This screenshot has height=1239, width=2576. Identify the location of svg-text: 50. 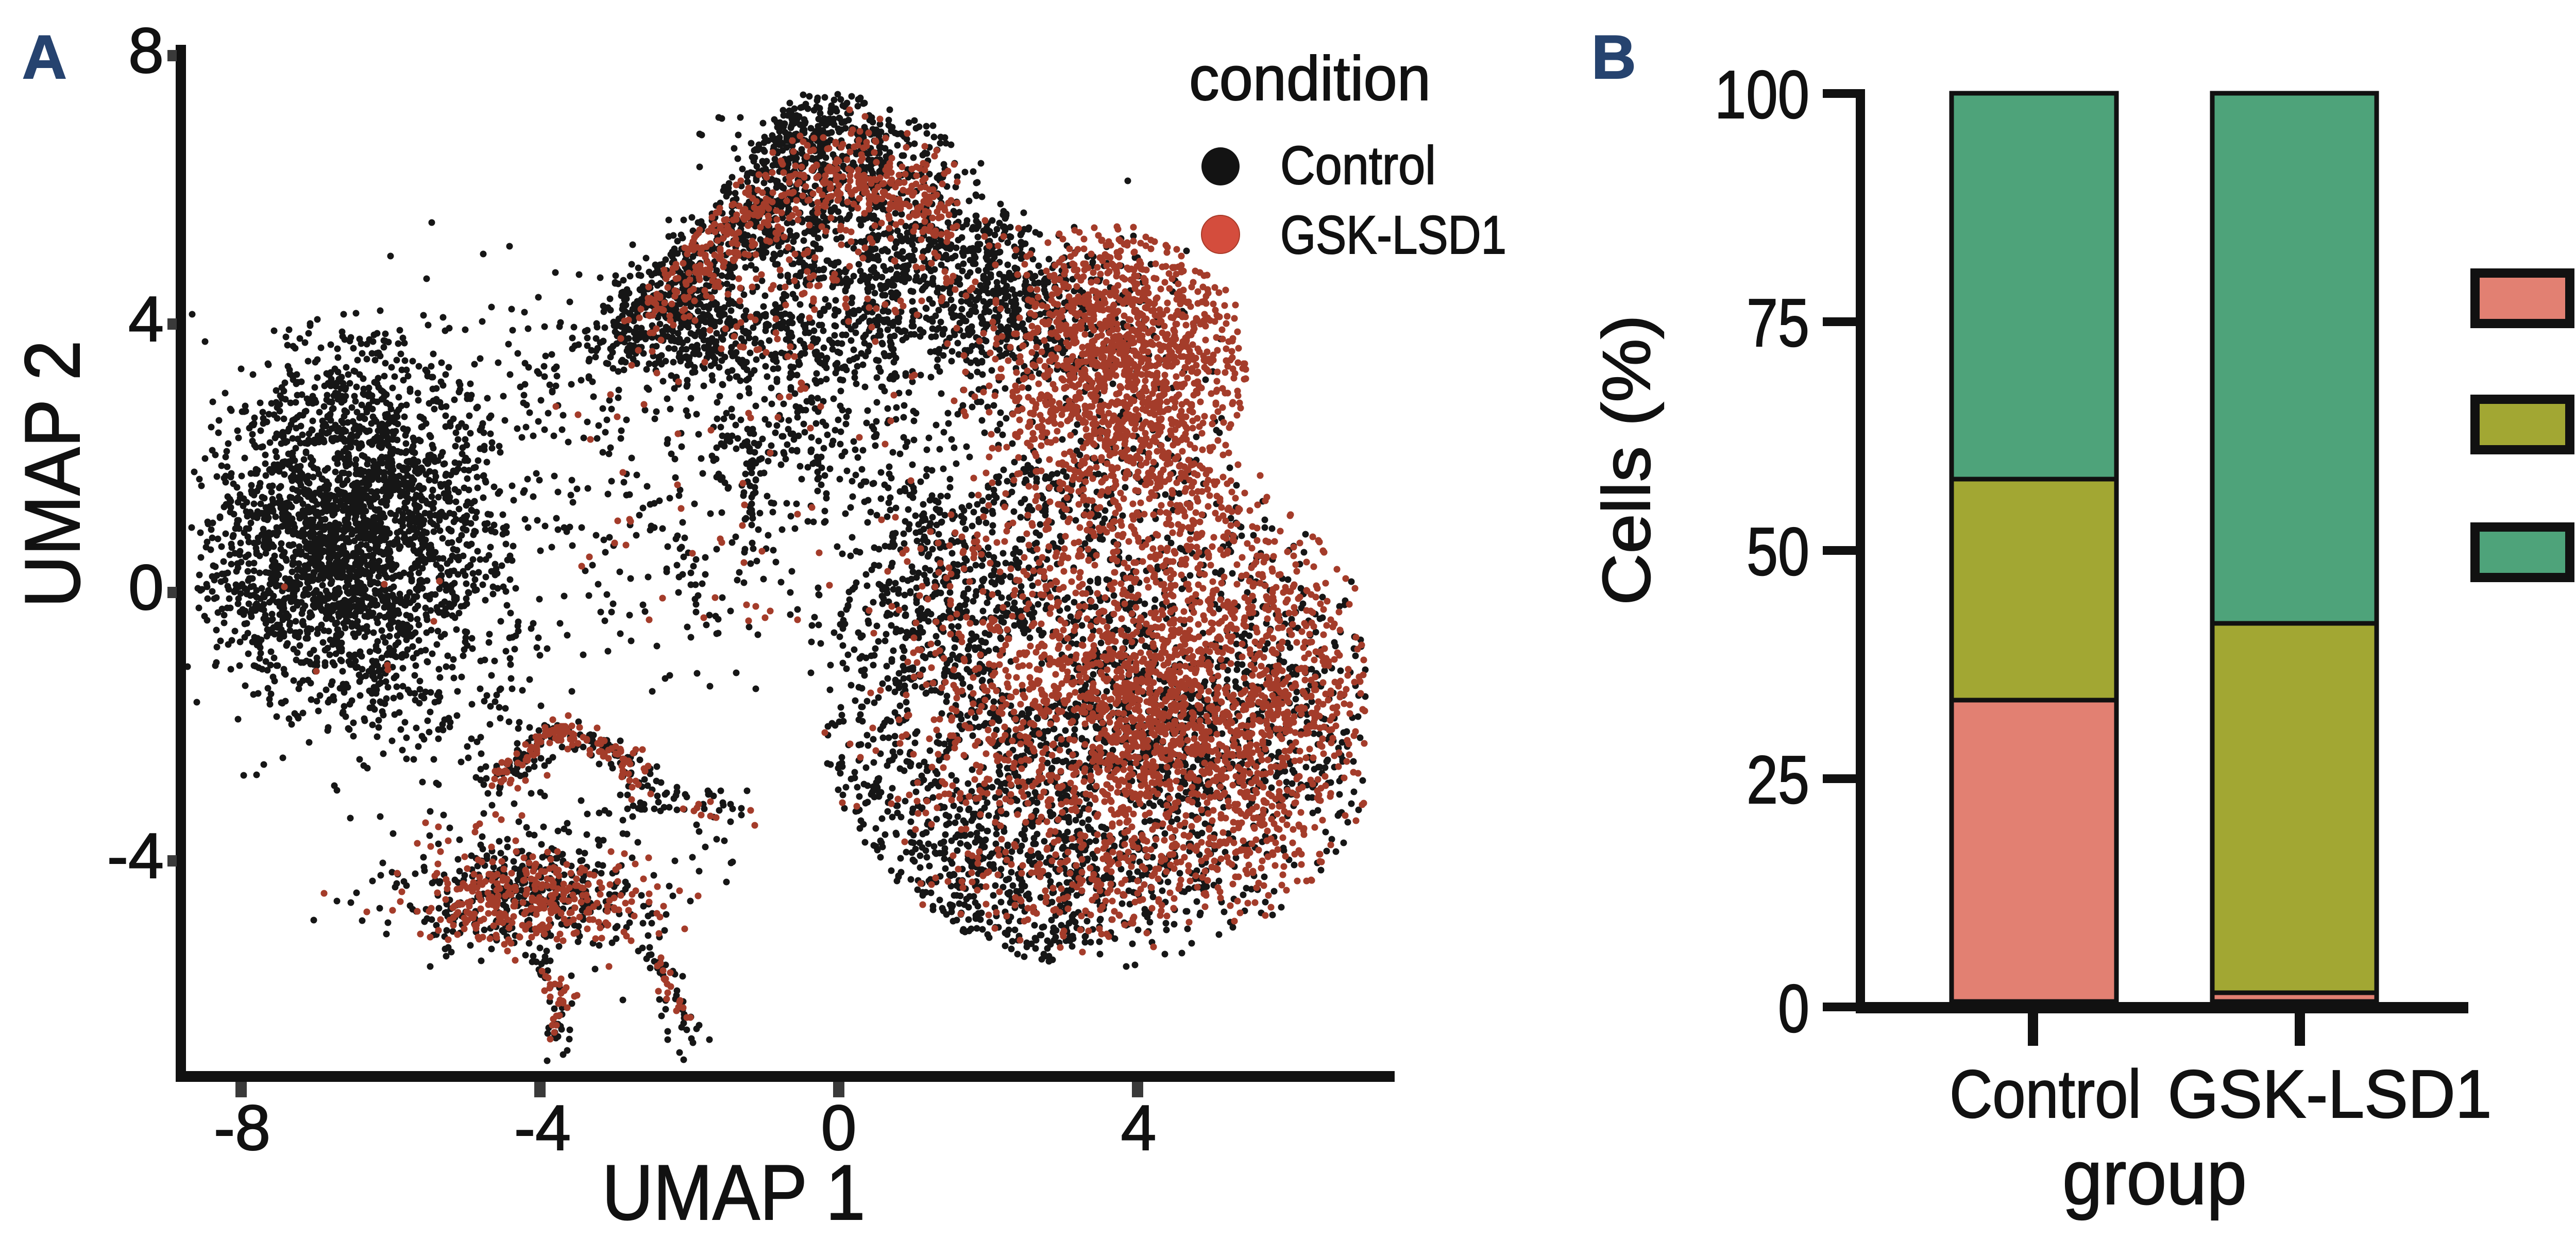
(1778, 551).